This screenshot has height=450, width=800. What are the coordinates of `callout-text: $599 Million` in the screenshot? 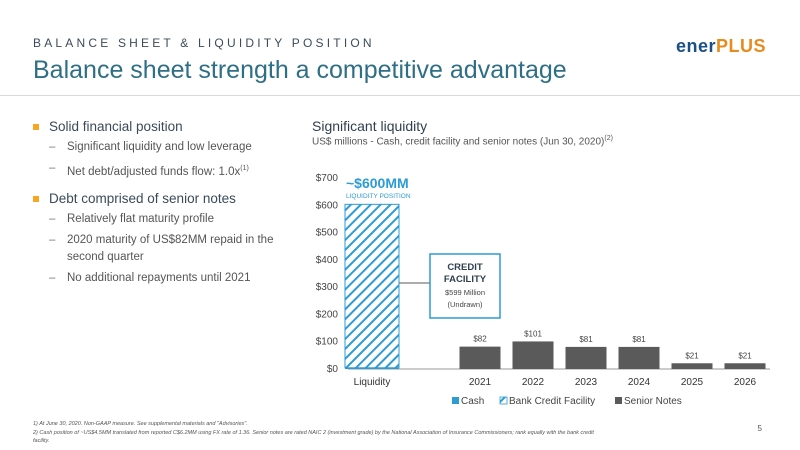 It's located at (465, 292).